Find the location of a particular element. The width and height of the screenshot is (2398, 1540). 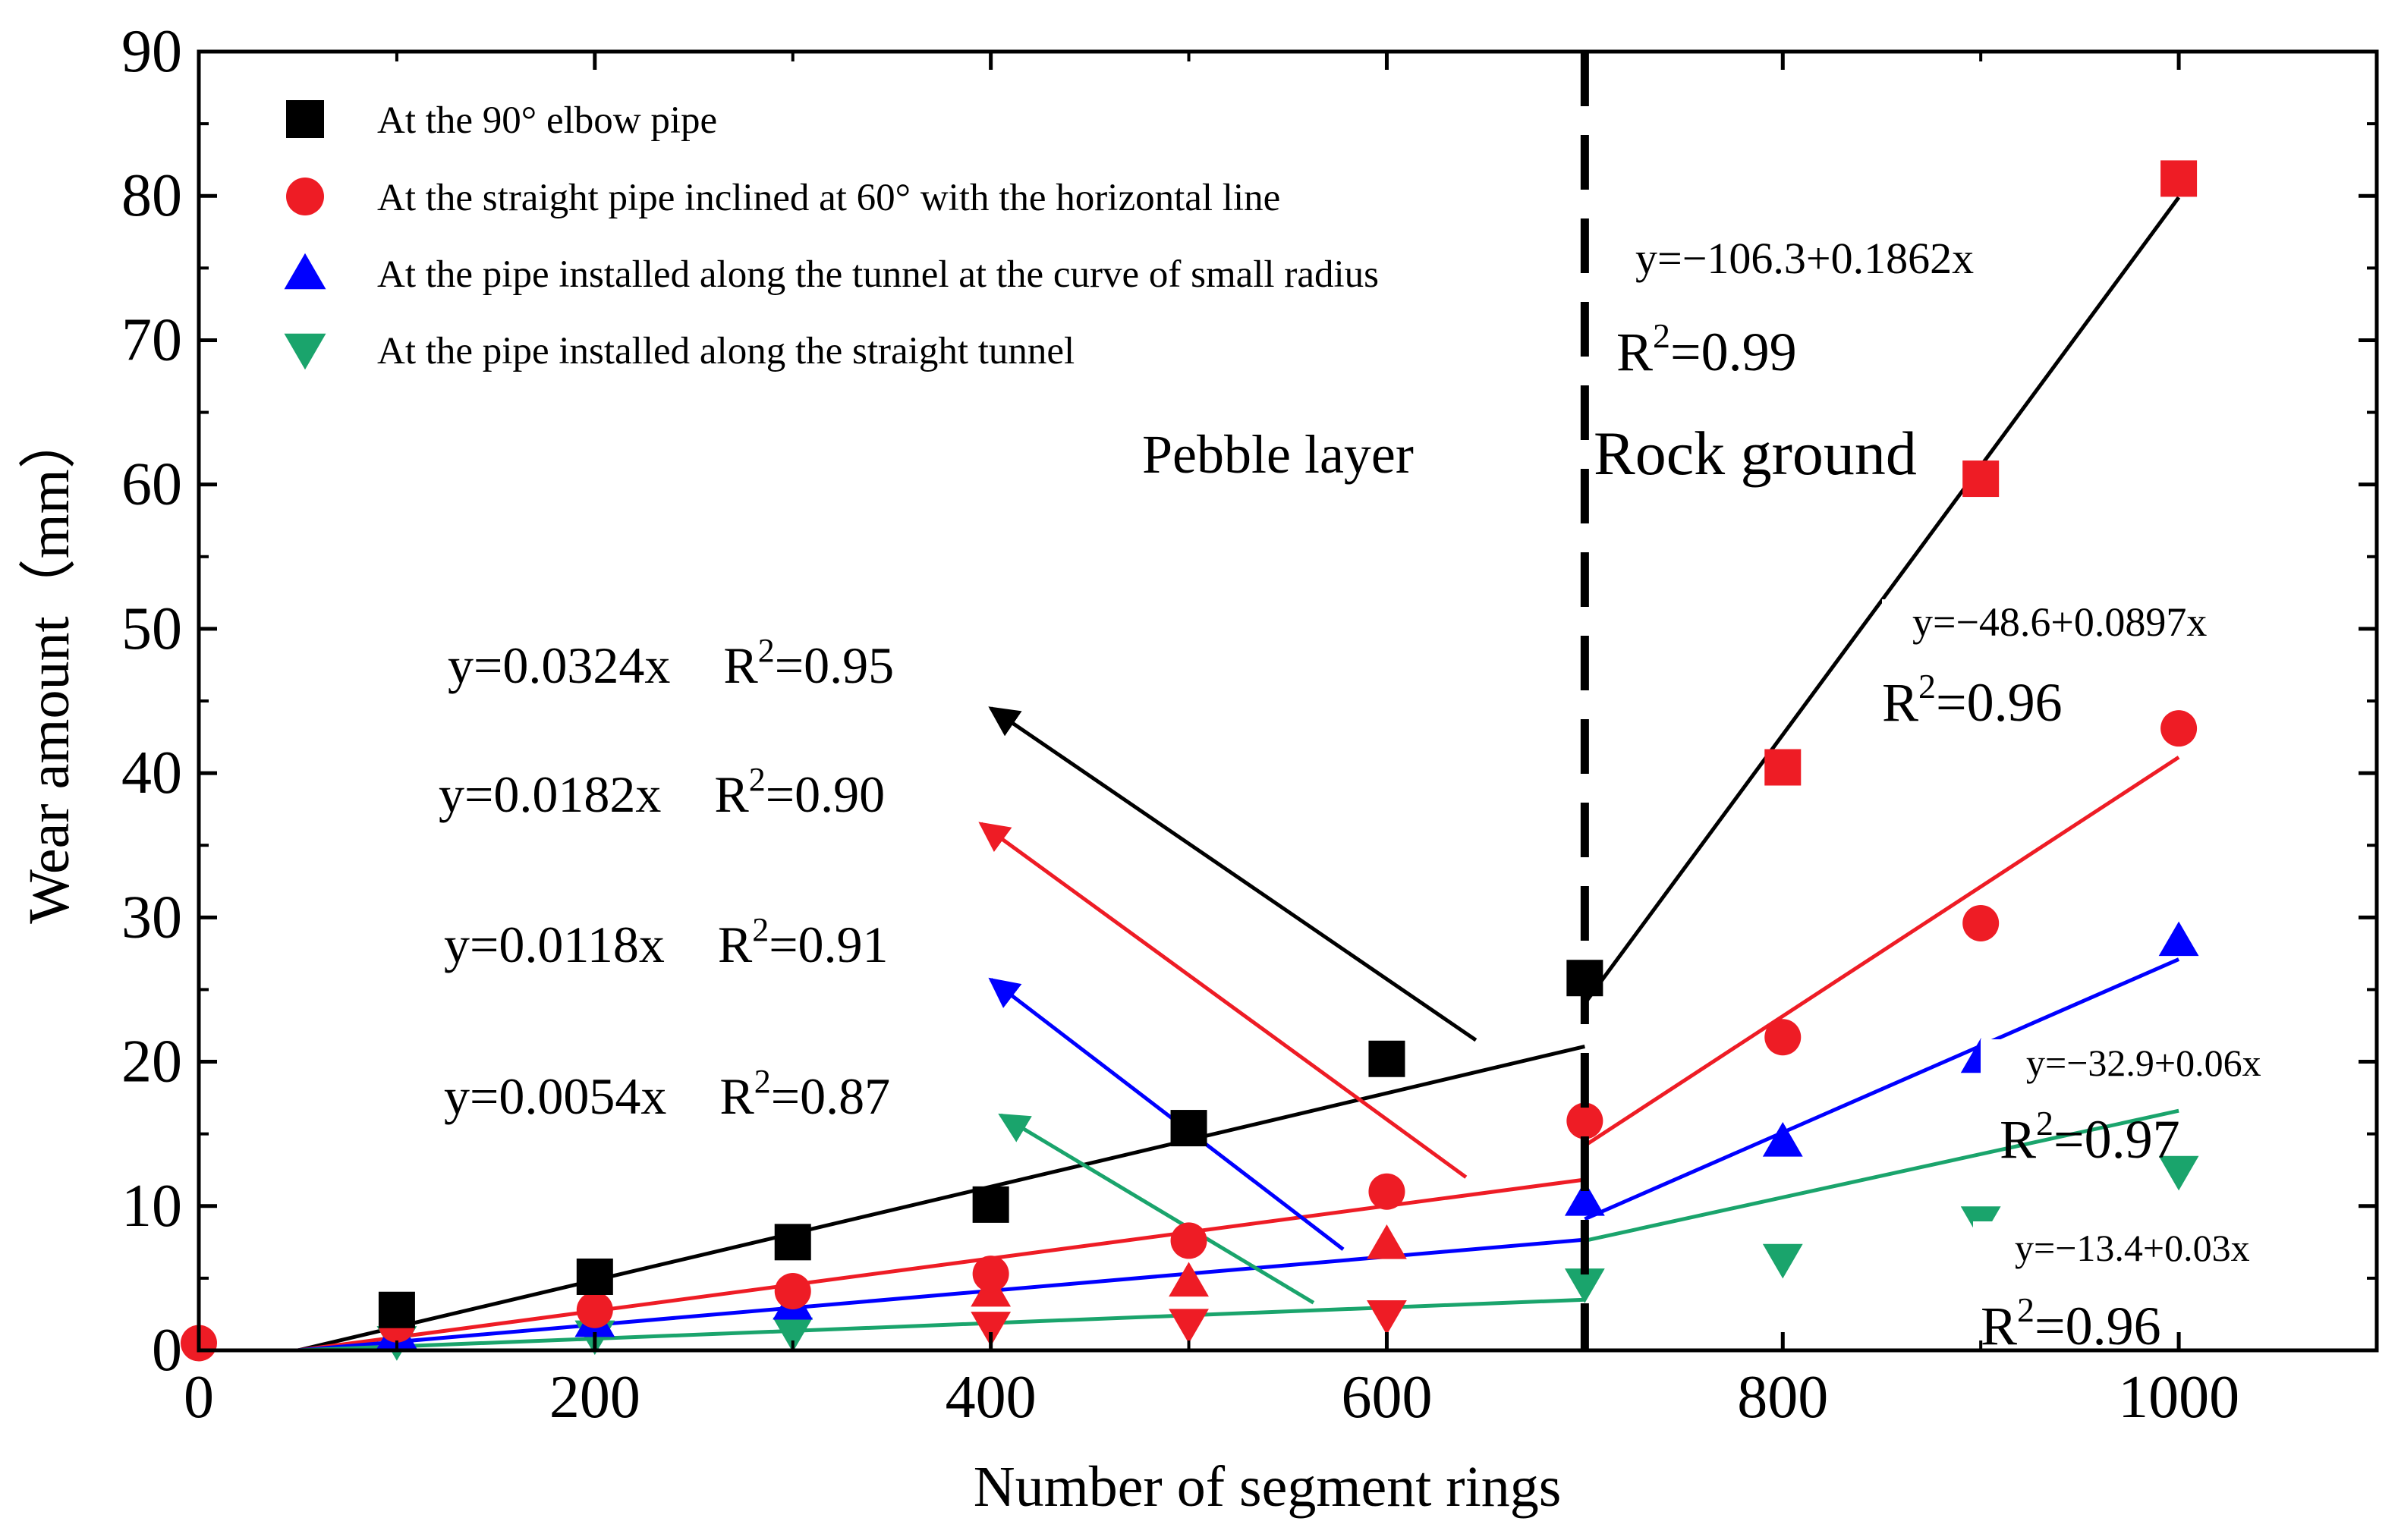

y-tick-label: 80 is located at coordinates (151, 195).